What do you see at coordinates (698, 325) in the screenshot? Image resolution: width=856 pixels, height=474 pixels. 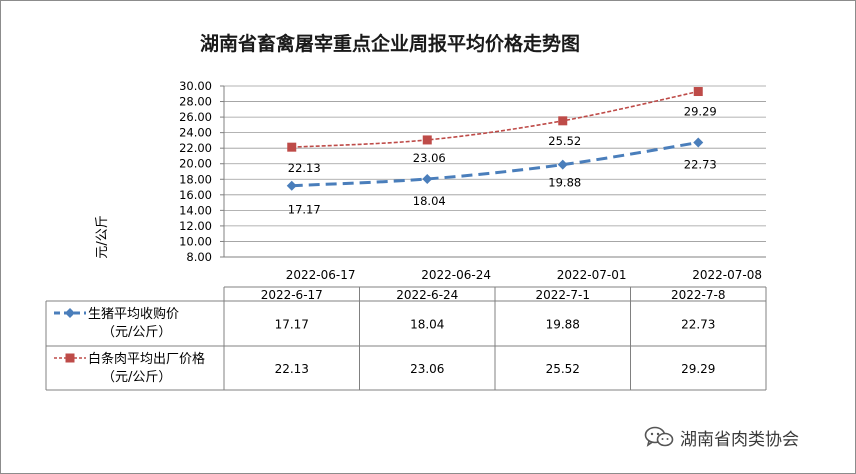 I see `table-cell: 22.73` at bounding box center [698, 325].